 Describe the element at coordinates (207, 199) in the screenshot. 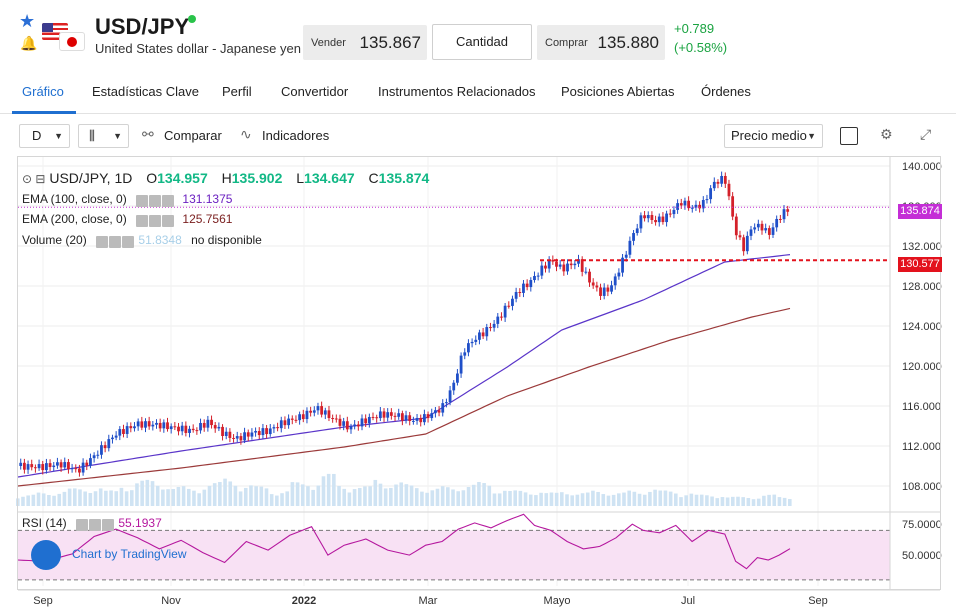

I see `ema100-value: 131.1375` at that location.